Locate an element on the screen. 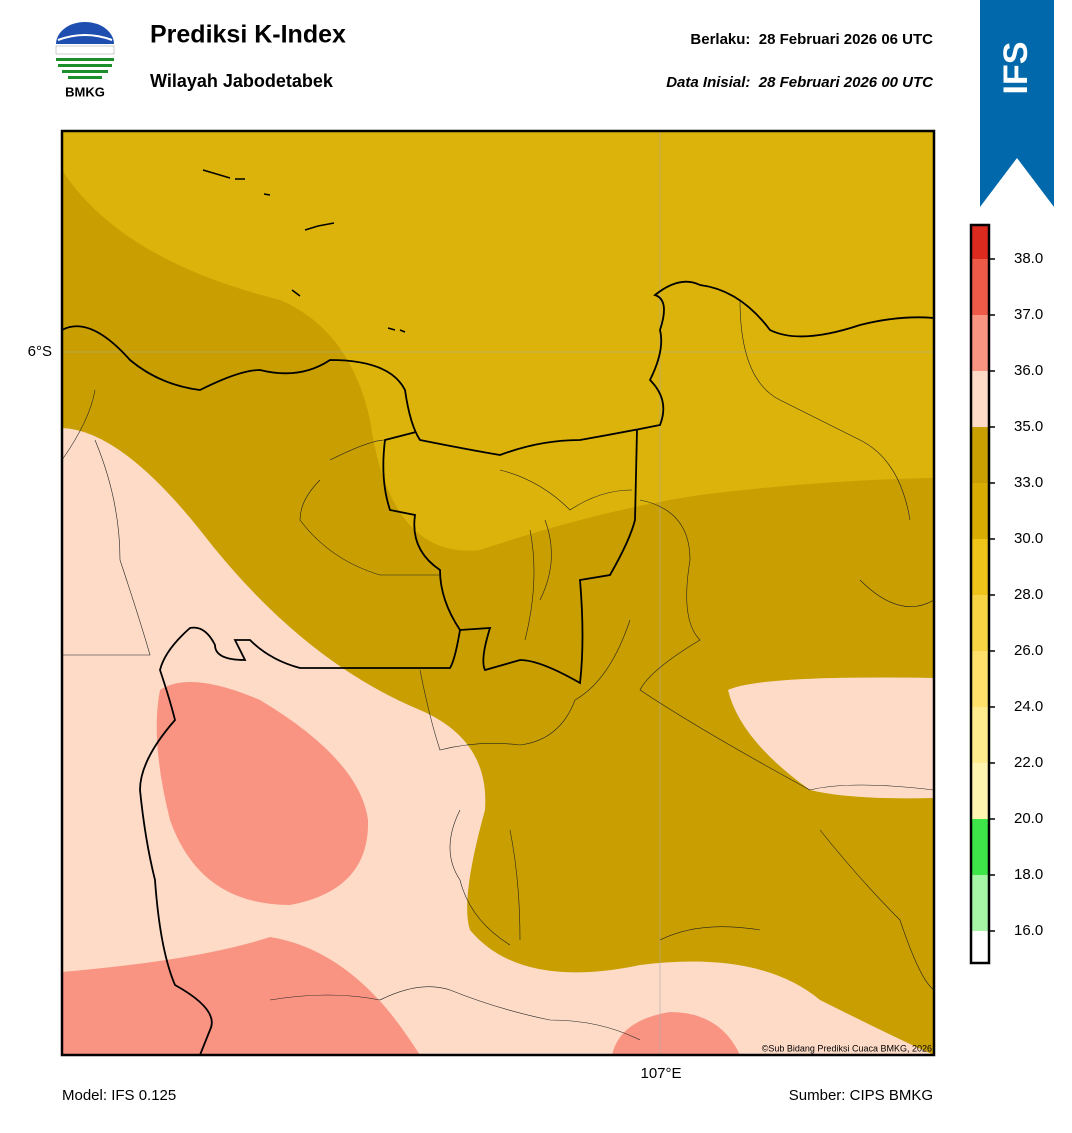  colorbar-tick-label: 26.0 is located at coordinates (1028, 650).